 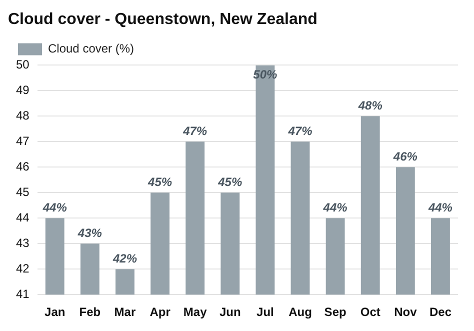 I want to click on y-tick-label: 44, so click(x=23, y=217).